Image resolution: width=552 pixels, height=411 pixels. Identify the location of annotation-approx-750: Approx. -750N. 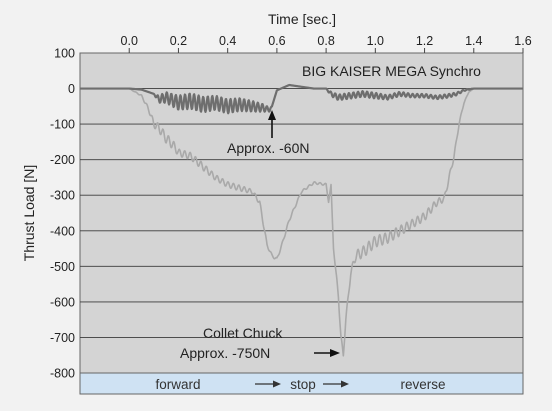
(225, 353).